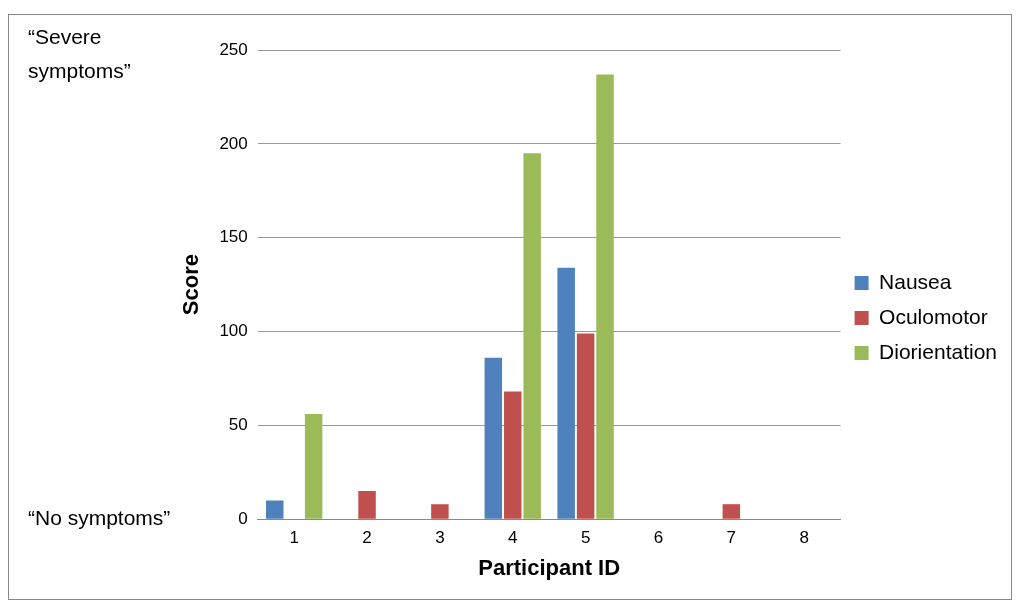 The height and width of the screenshot is (606, 1021). Describe the element at coordinates (233, 331) in the screenshot. I see `y-tick-label: 100` at that location.